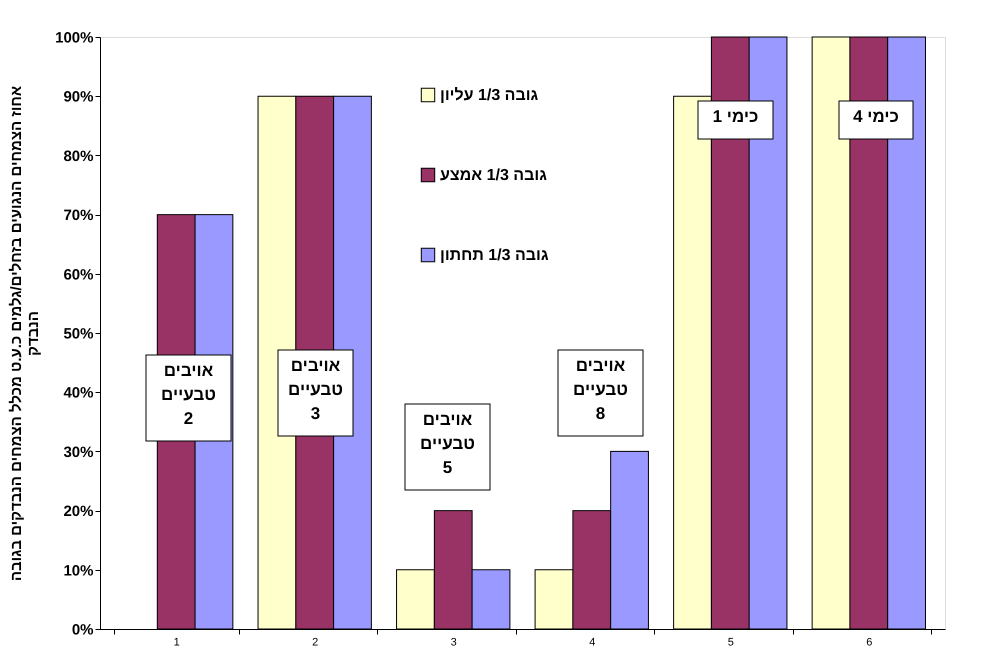 The image size is (986, 653). Describe the element at coordinates (592, 642) in the screenshot. I see `x-tick-label: 4` at that location.